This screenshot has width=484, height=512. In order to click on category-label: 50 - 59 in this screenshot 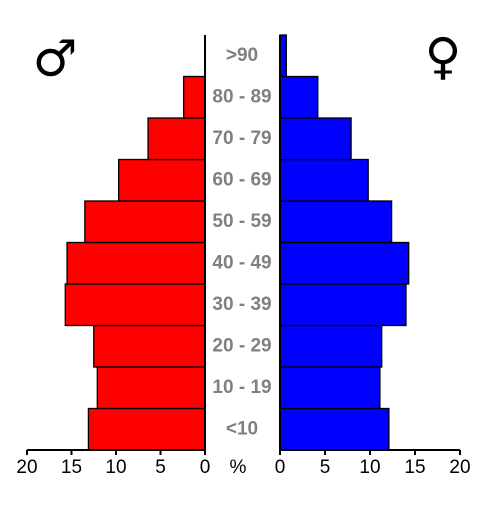, I will do `click(241, 221)`.